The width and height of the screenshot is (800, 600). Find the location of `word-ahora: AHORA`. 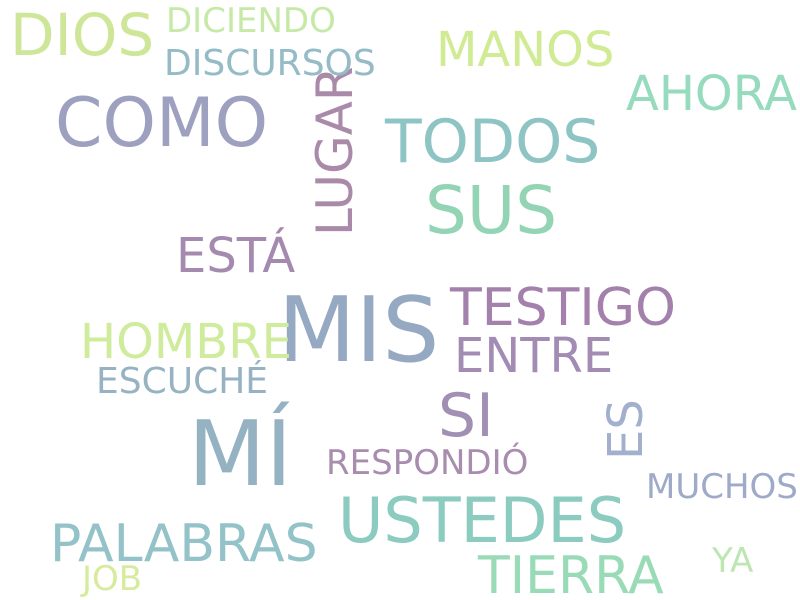

word-ahora: AHORA is located at coordinates (711, 94).